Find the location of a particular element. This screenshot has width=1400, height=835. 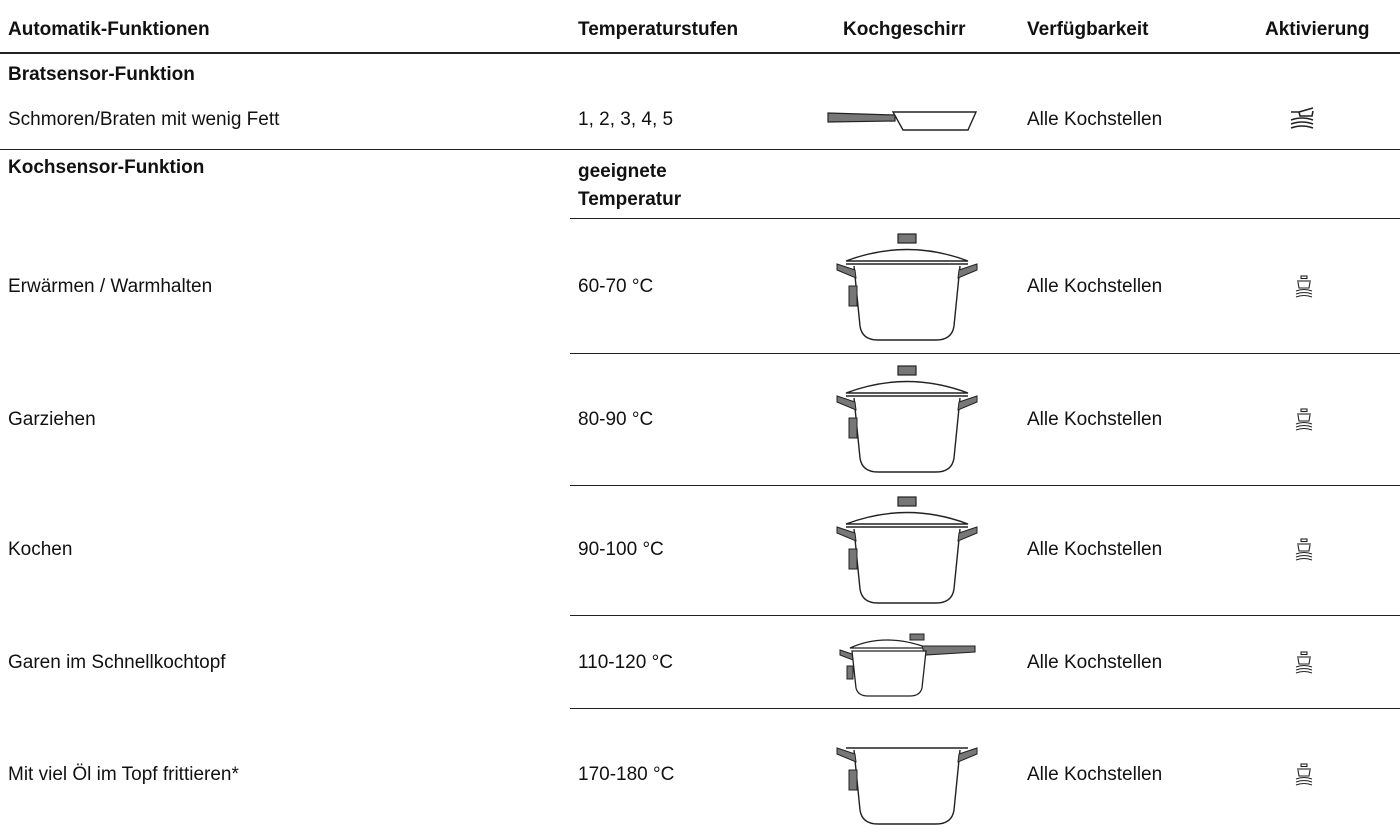

function: Garen im Schnellkochtopf is located at coordinates (117, 662).